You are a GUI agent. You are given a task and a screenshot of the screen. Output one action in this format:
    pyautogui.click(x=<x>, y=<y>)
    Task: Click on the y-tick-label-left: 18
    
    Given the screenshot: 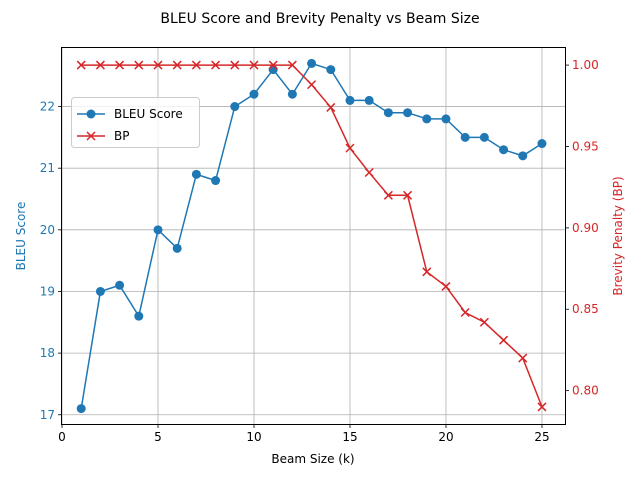 What is the action you would take?
    pyautogui.click(x=47, y=353)
    